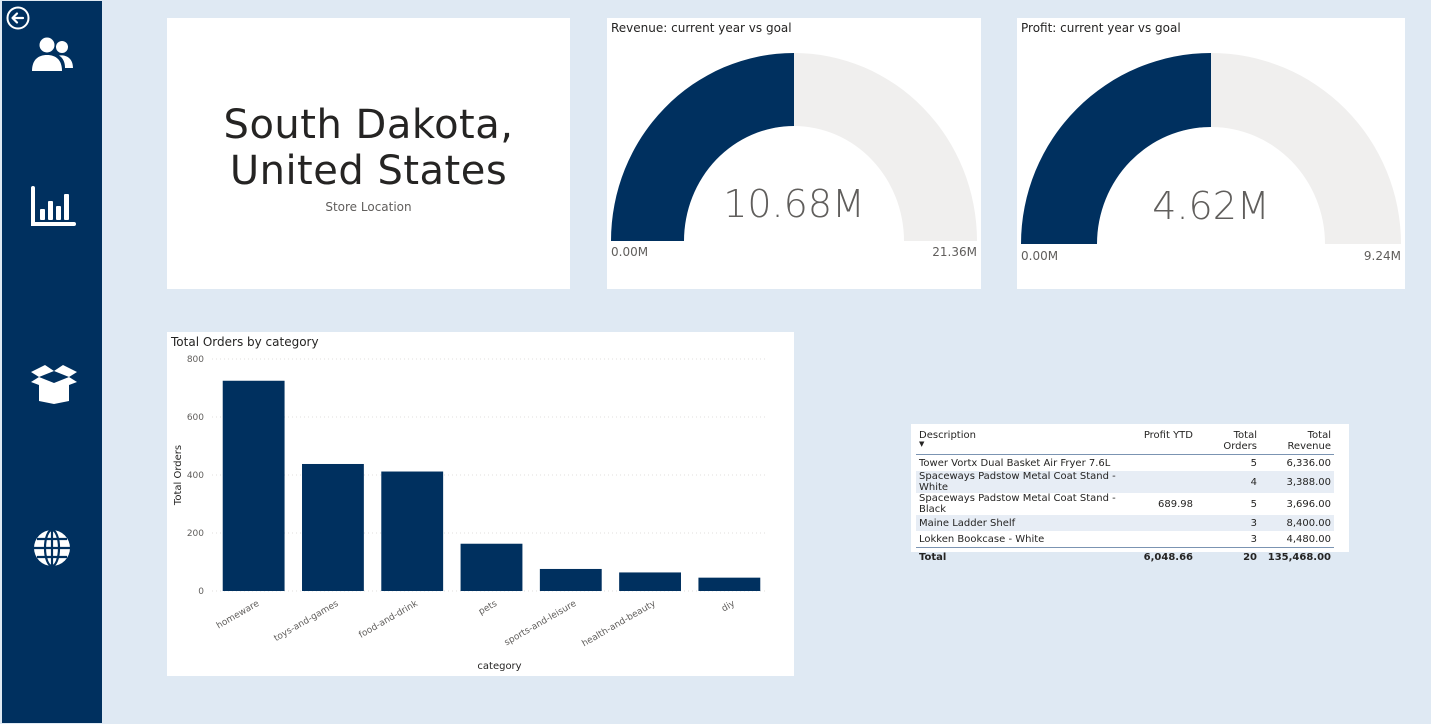 The height and width of the screenshot is (724, 1431). What do you see at coordinates (922, 444) in the screenshot?
I see `sort-down-icon: ▼` at bounding box center [922, 444].